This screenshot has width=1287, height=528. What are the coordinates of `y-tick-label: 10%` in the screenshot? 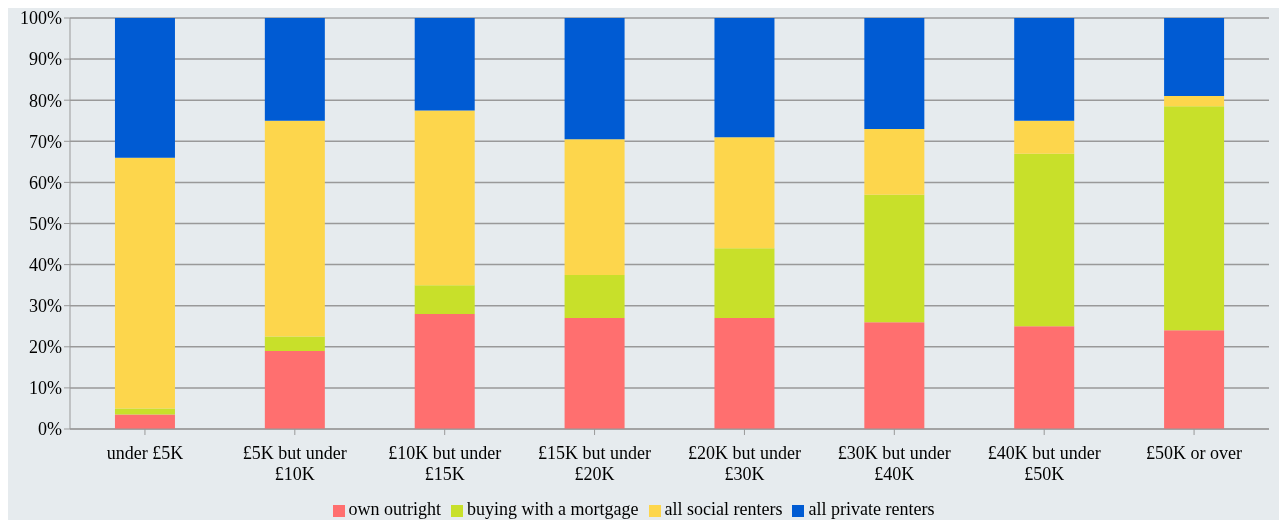 It's located at (45, 388).